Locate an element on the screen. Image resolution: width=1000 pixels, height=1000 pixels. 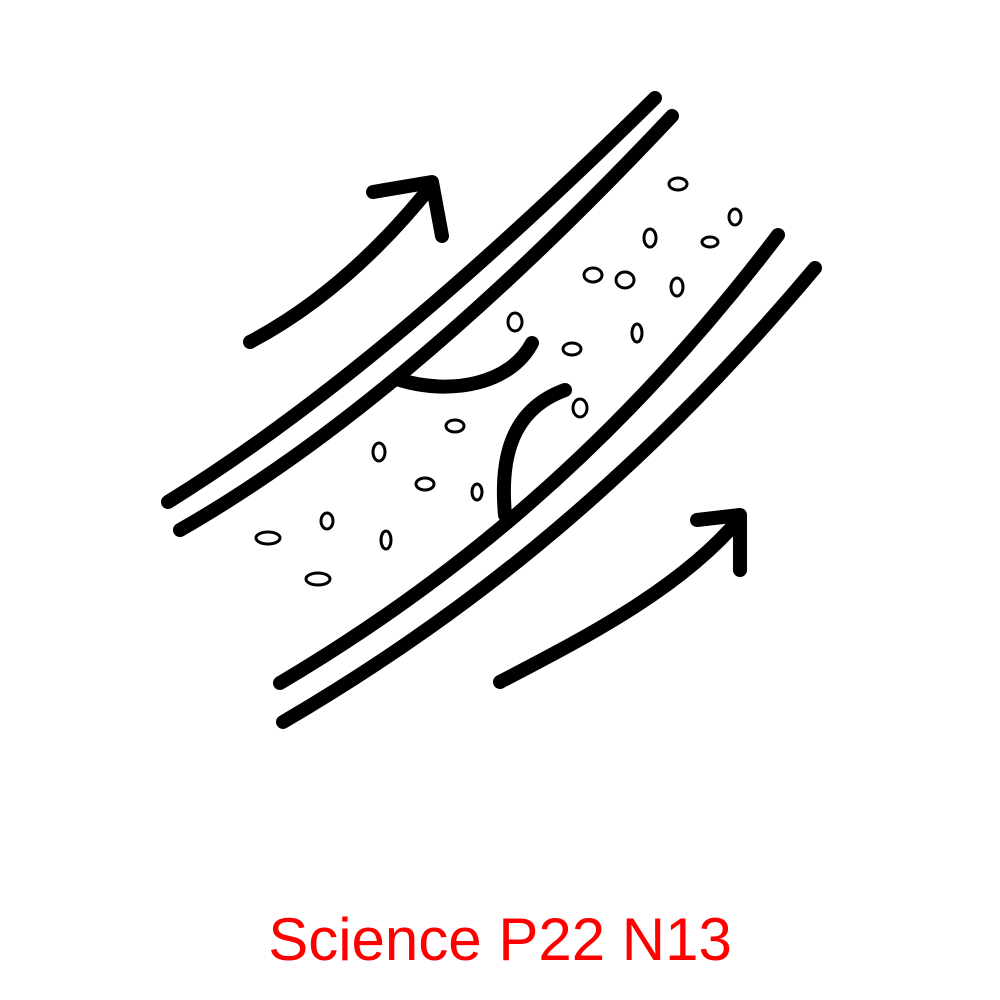
valves is located at coordinates (482, 429).